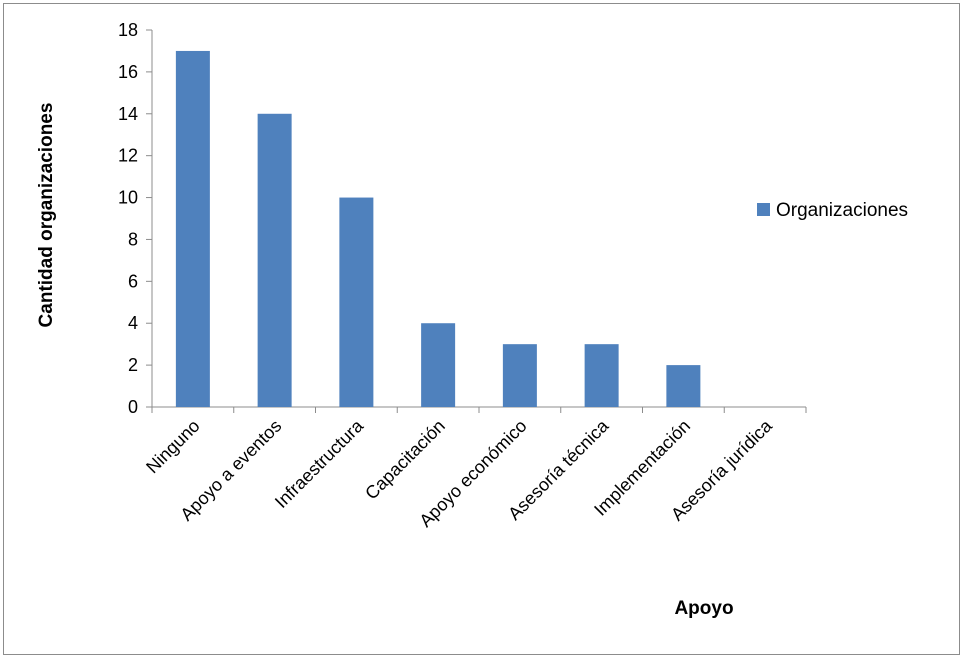  What do you see at coordinates (703, 608) in the screenshot?
I see `x-axis-title: Apoyo` at bounding box center [703, 608].